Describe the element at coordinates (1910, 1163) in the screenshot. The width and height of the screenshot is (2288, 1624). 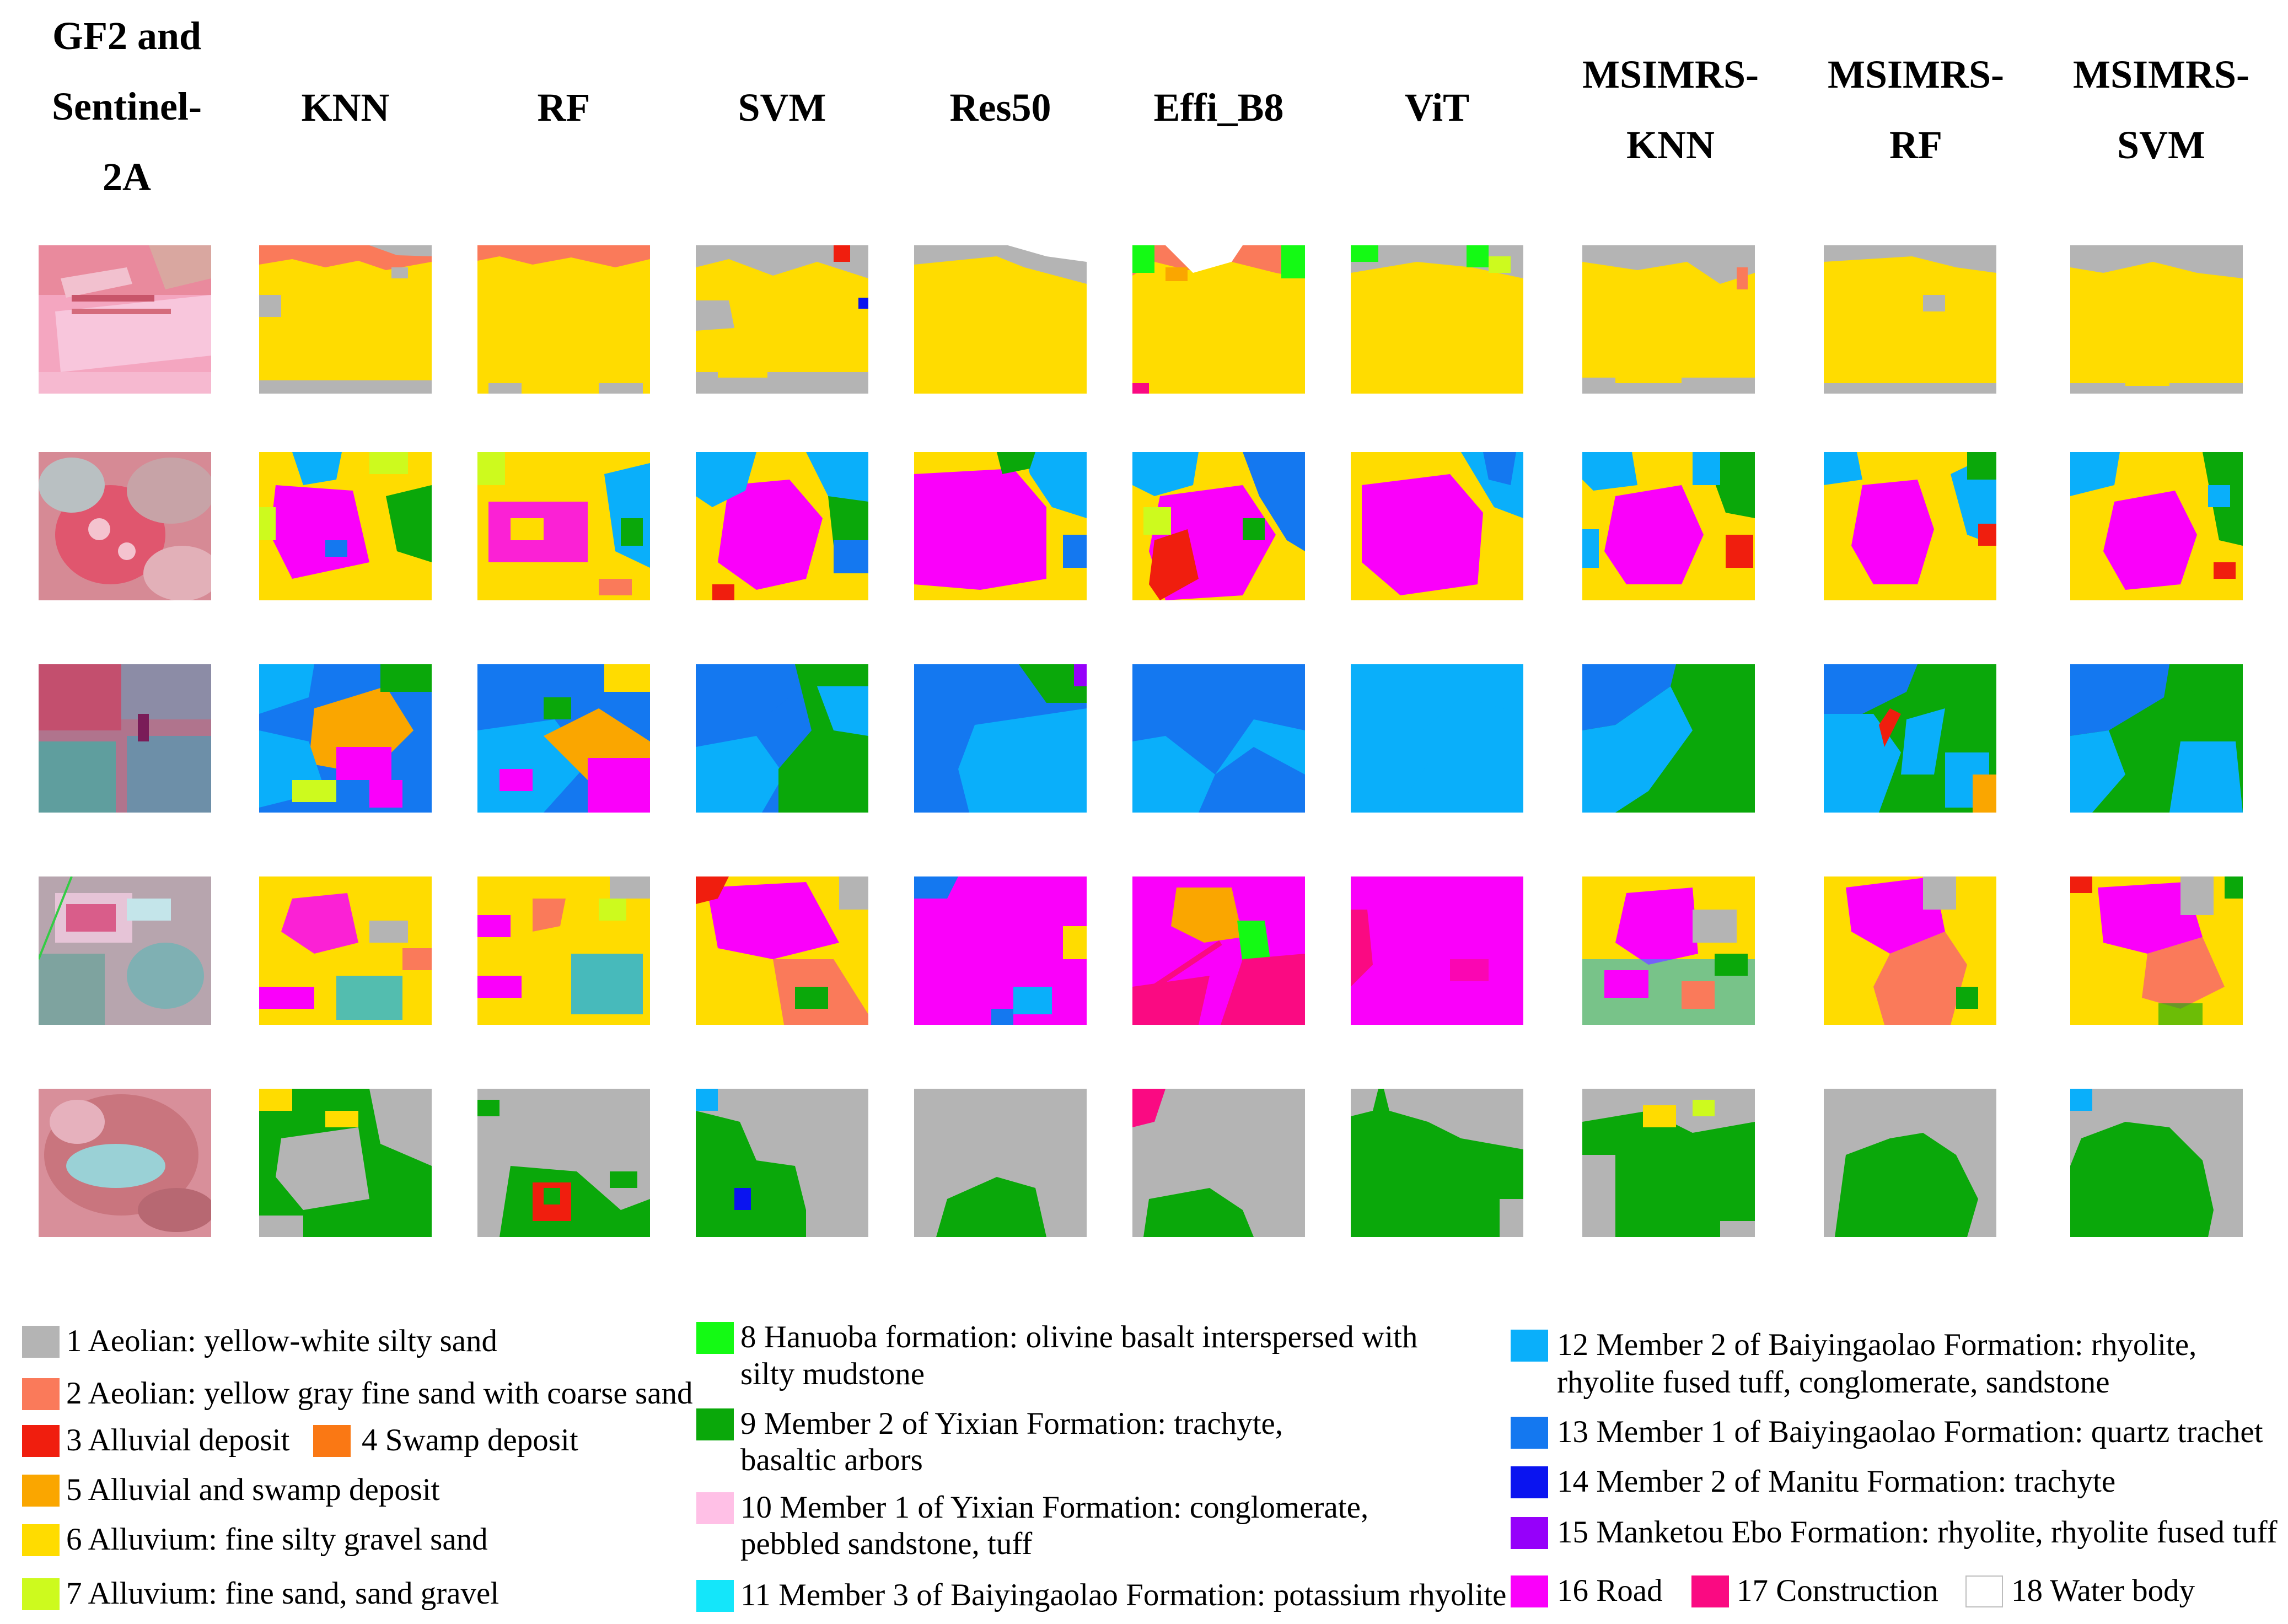
I see `map-row5-msimrs-rf` at that location.